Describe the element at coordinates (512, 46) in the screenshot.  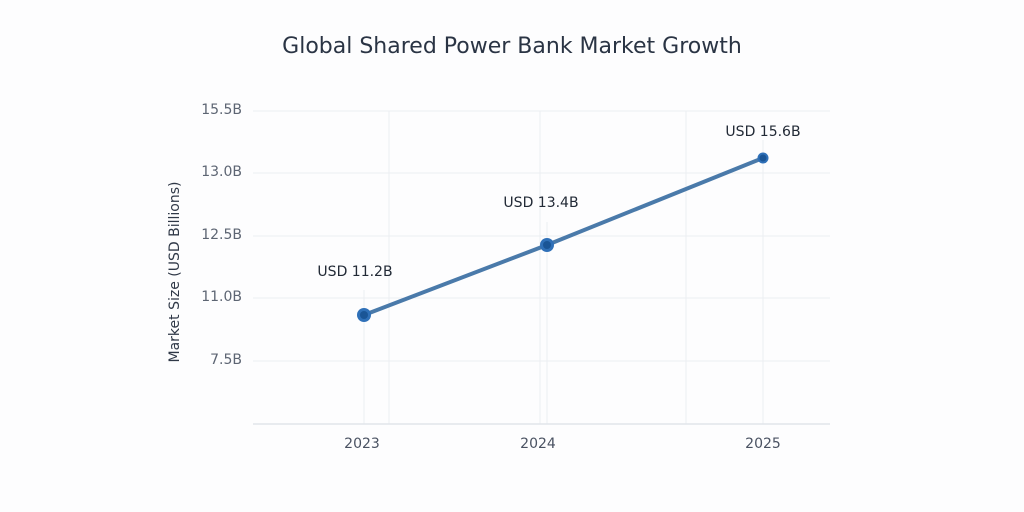
I see `chart-title: Global Shared Power Bank Market Growth` at that location.